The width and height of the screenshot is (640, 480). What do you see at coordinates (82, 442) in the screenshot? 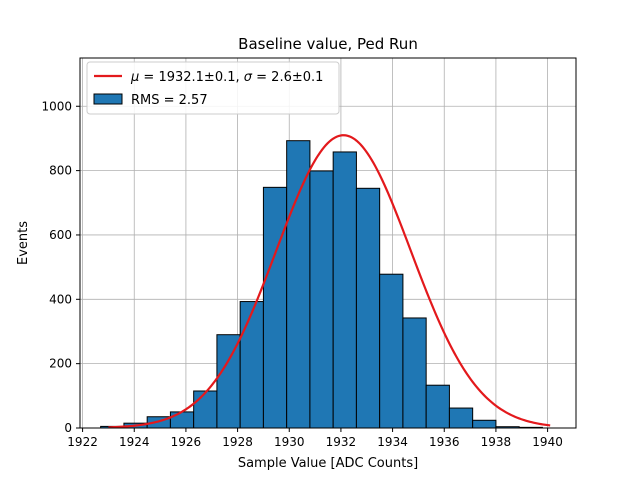
I see `x-tick-label: 1922` at bounding box center [82, 442].